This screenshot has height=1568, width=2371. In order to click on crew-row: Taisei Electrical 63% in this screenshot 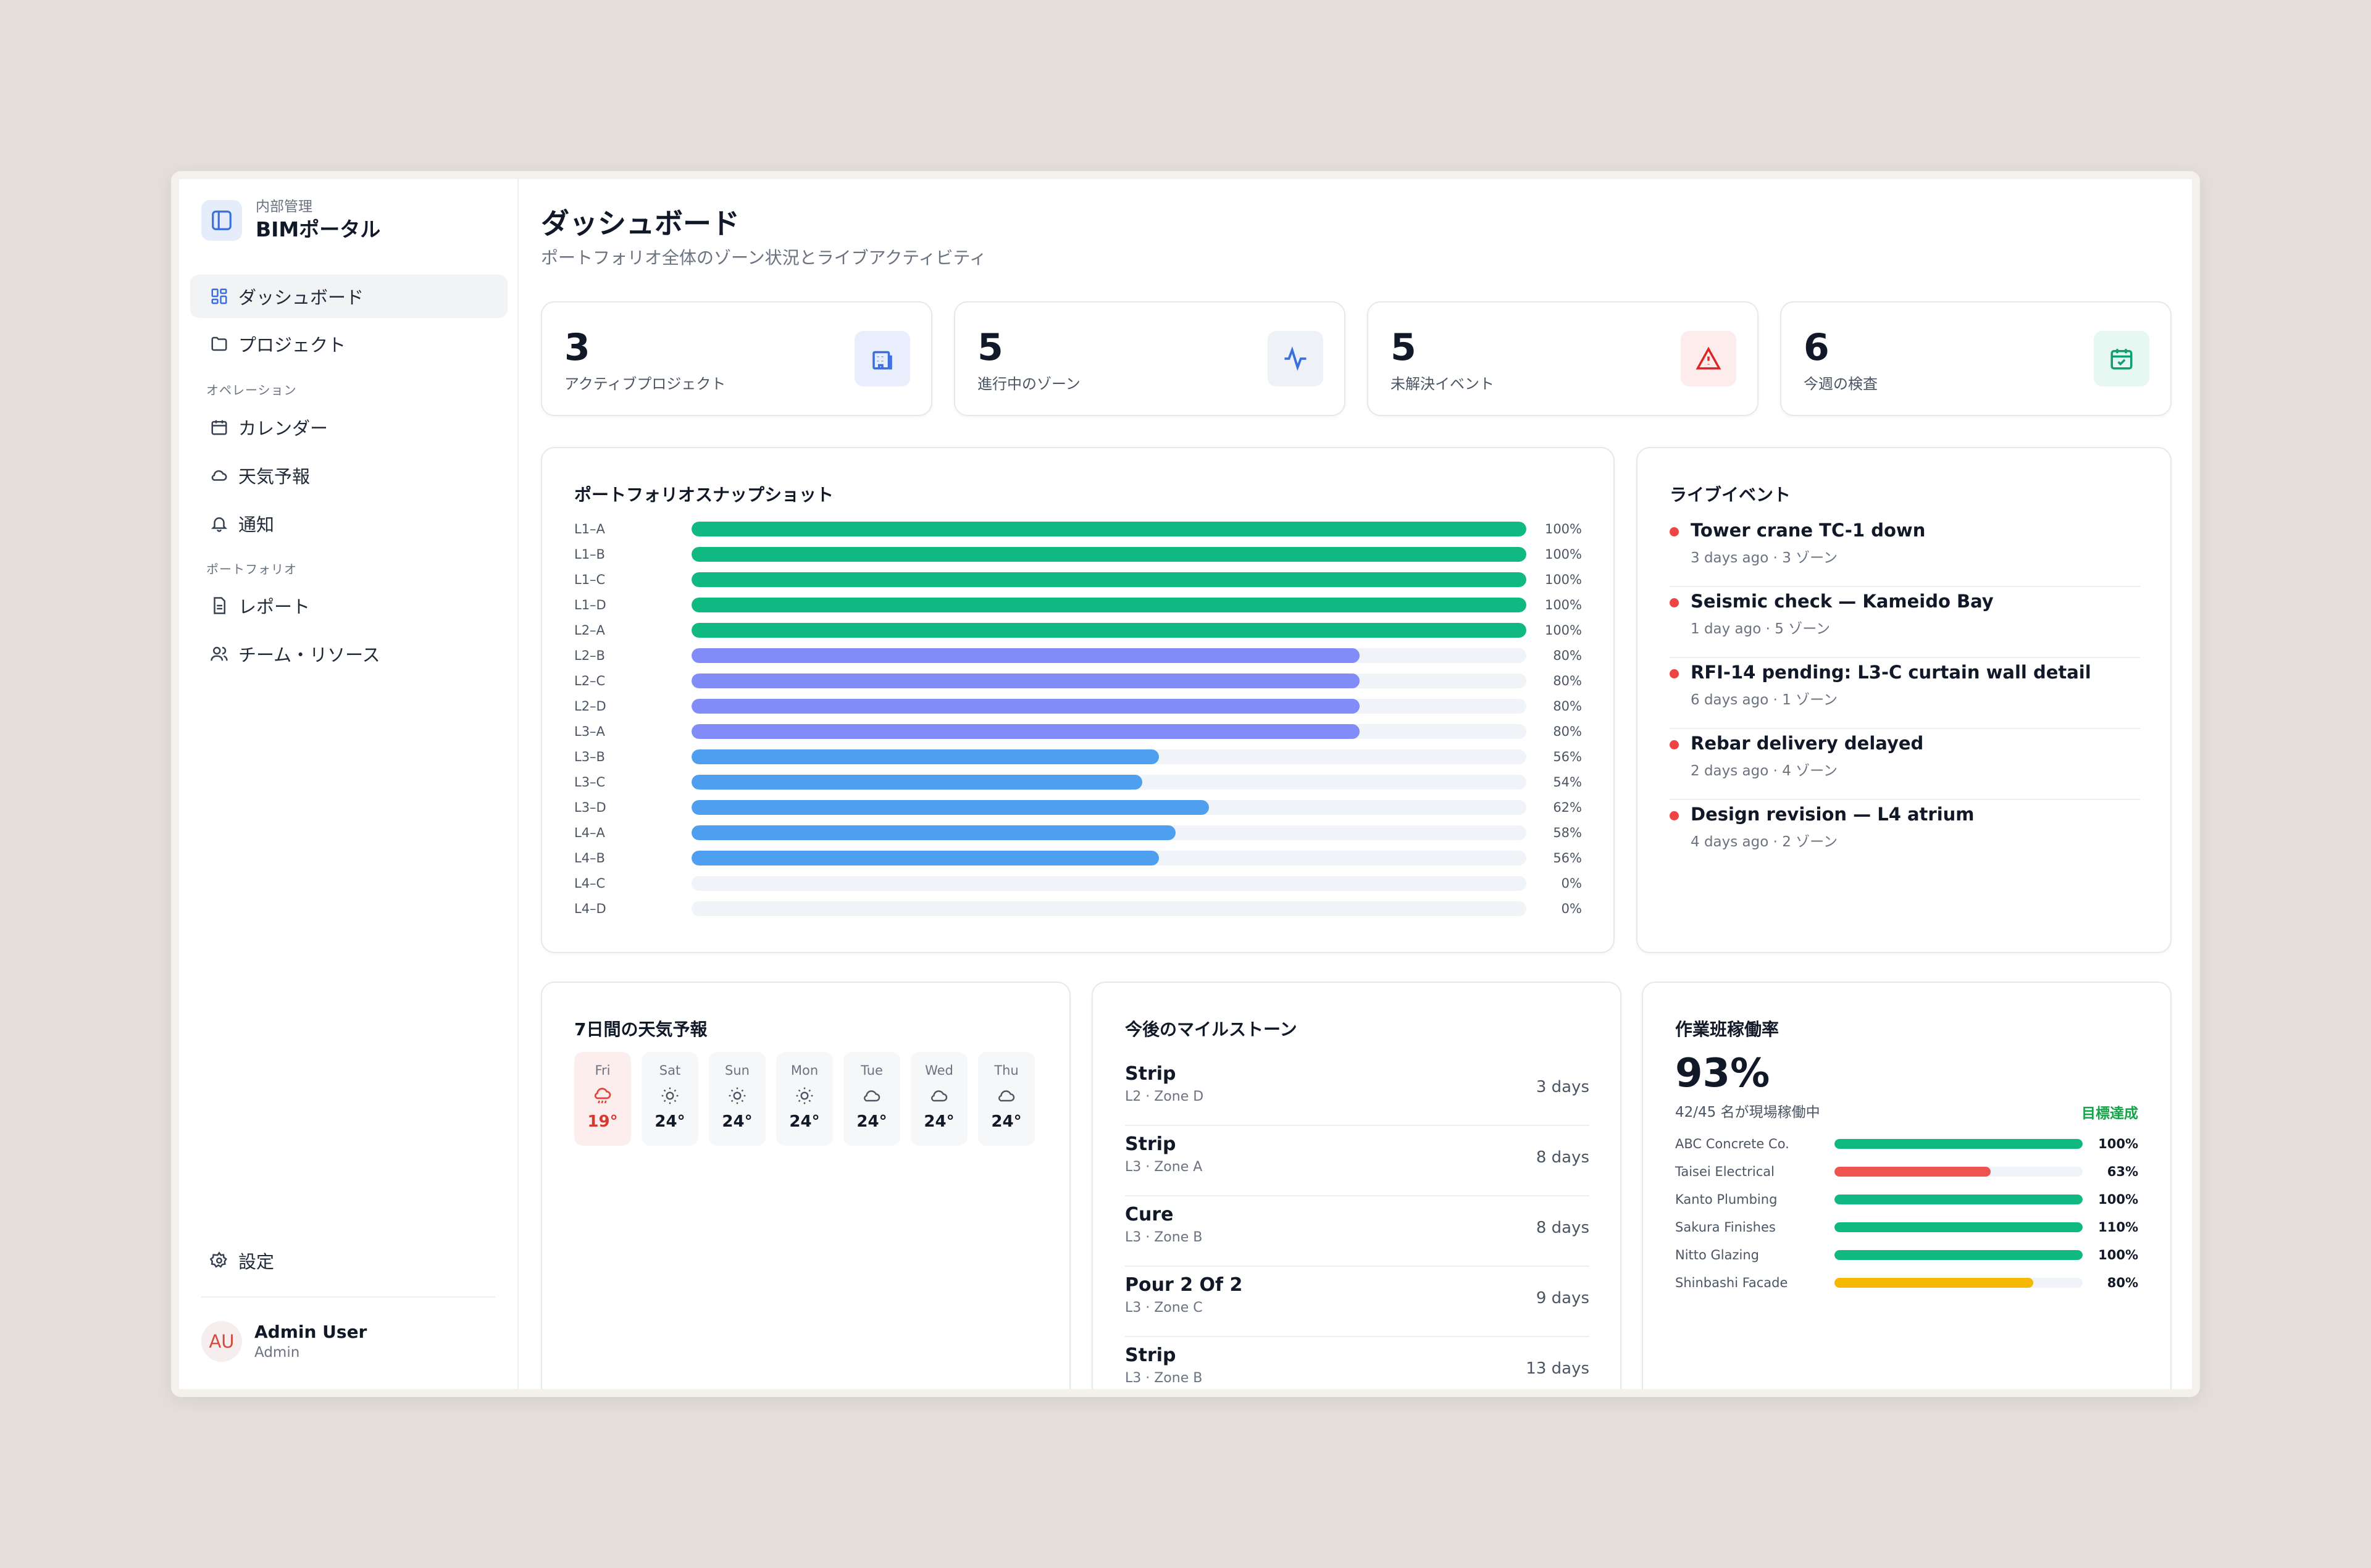, I will do `click(1906, 1171)`.